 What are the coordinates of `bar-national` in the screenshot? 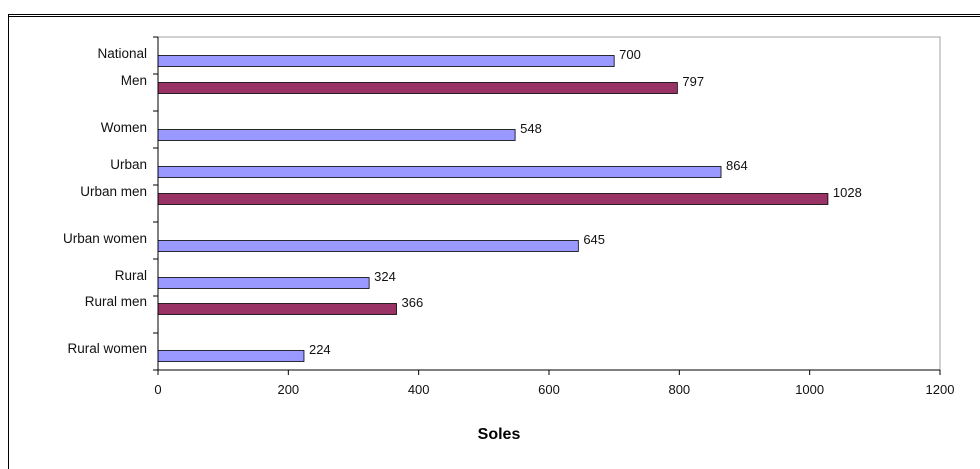 It's located at (386, 61).